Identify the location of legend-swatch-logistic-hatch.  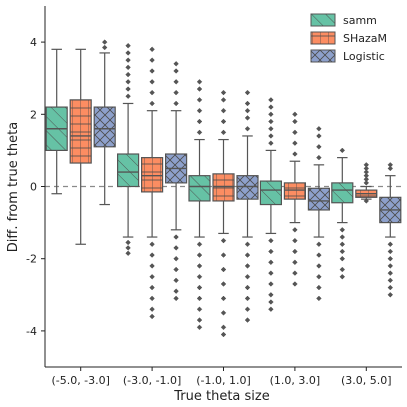
(323, 56).